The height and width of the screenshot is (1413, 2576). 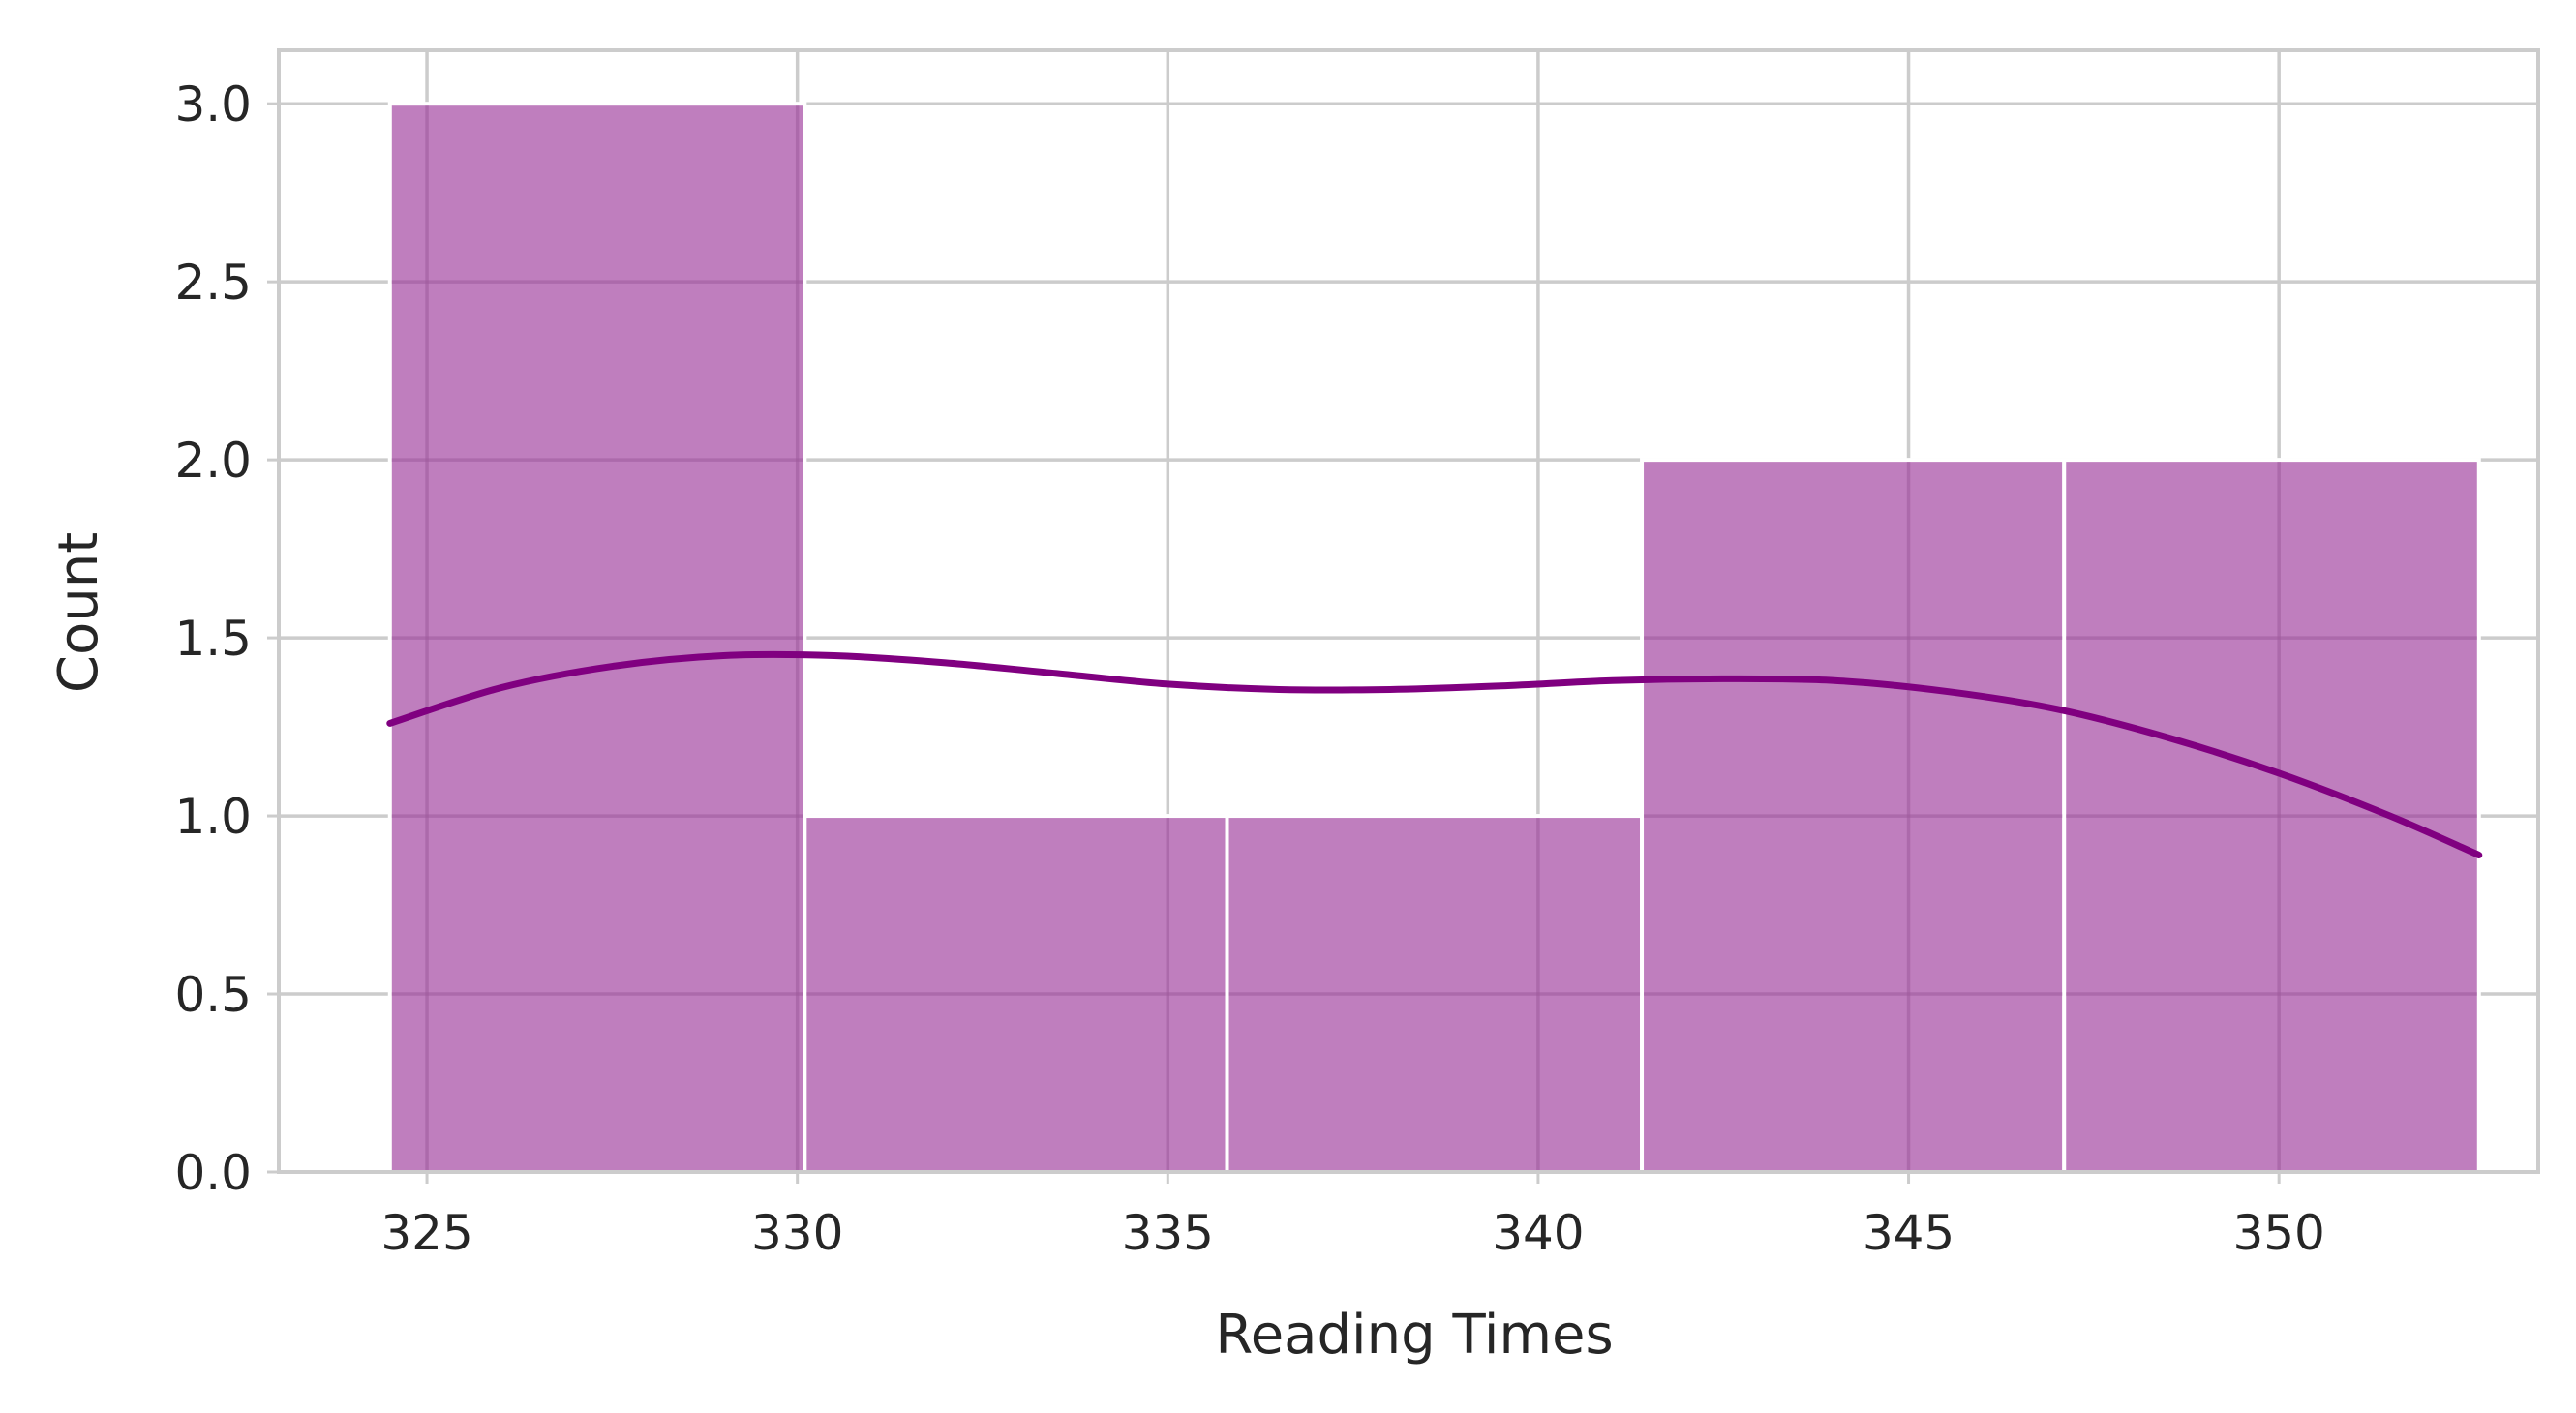 I want to click on kde-curve, so click(x=1434, y=754).